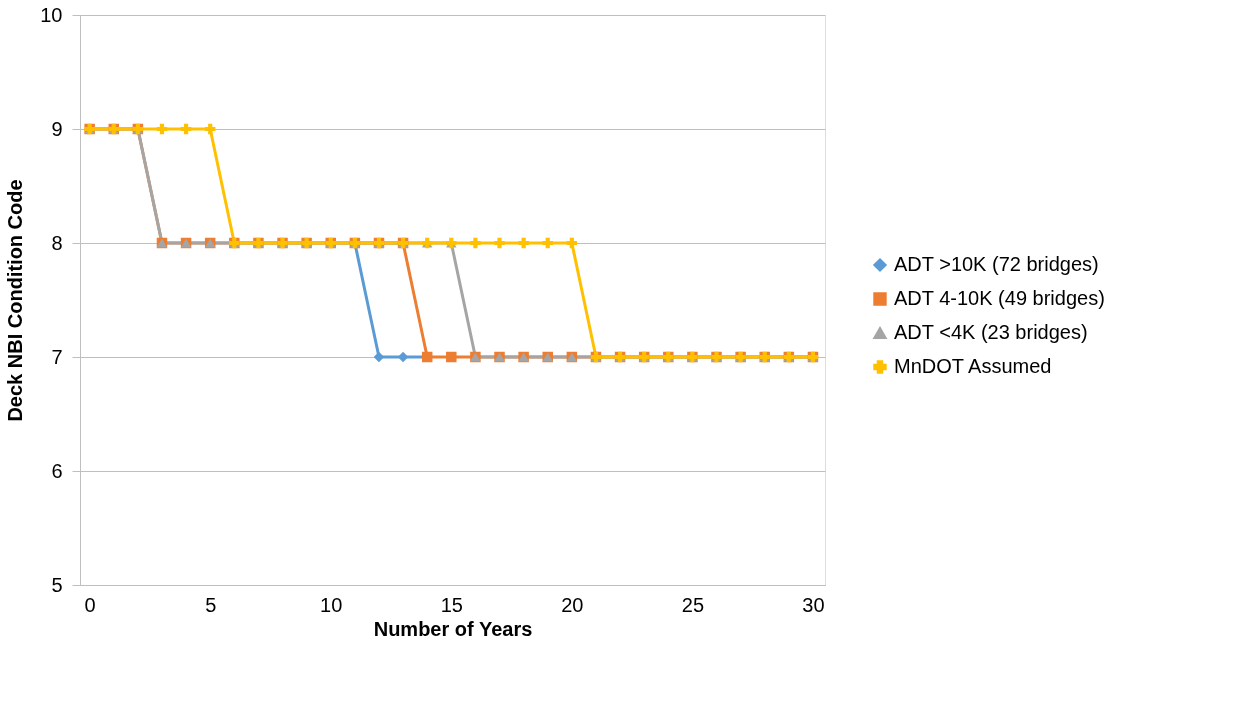  I want to click on x-tick-label: 20, so click(572, 604).